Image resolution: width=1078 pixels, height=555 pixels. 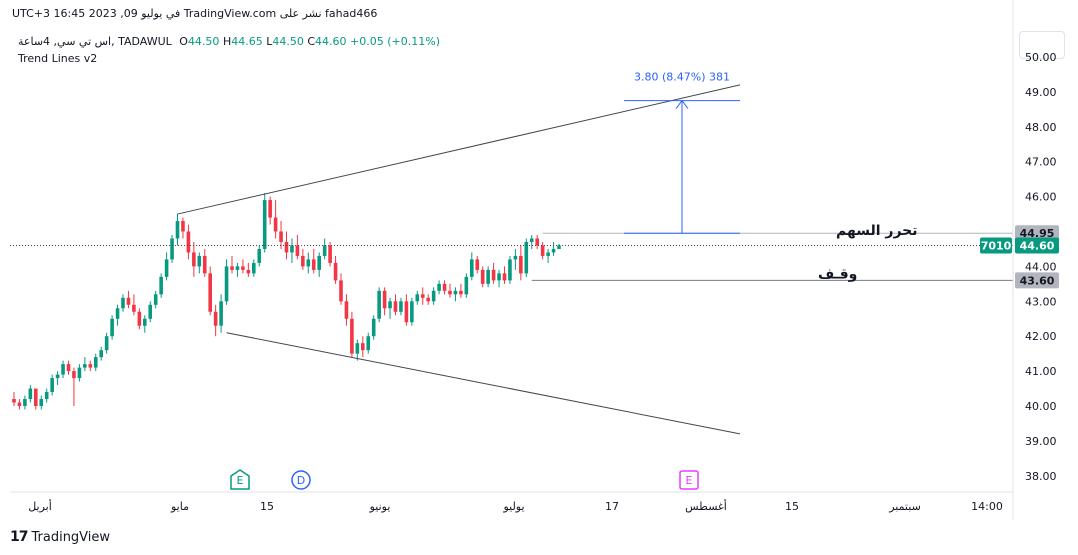 What do you see at coordinates (612, 506) in the screenshot?
I see `time-tick-label: 17` at bounding box center [612, 506].